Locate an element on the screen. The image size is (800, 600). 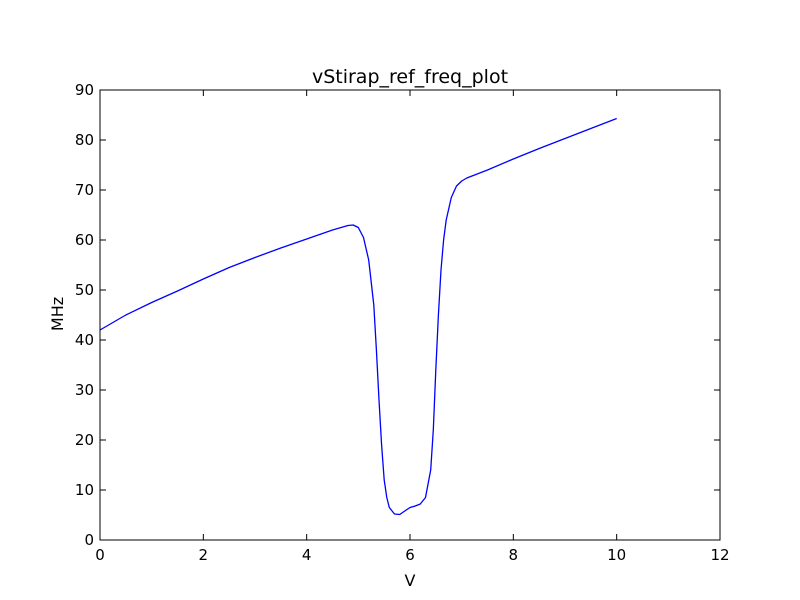
x-tick-label: 10 is located at coordinates (616, 555).